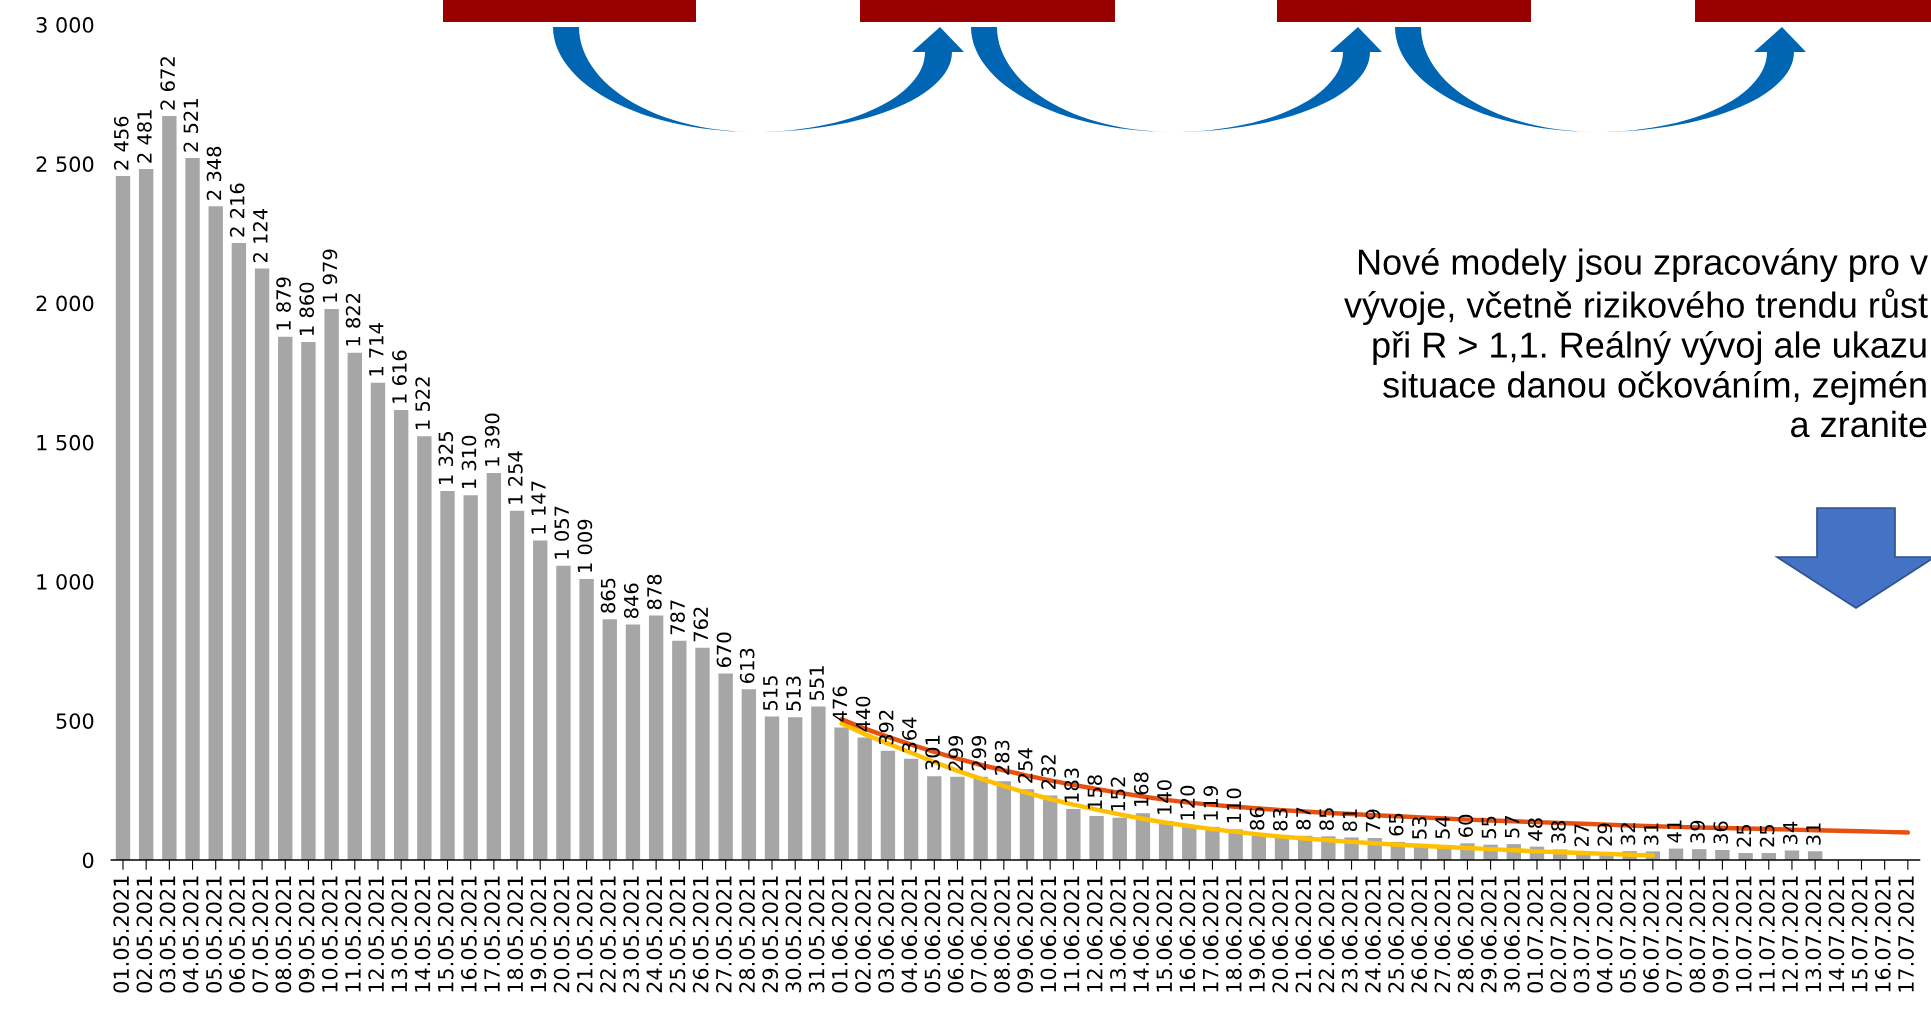 This screenshot has height=1023, width=1931. What do you see at coordinates (1048, 934) in the screenshot?
I see `x-tick-label: 10.06.2021` at bounding box center [1048, 934].